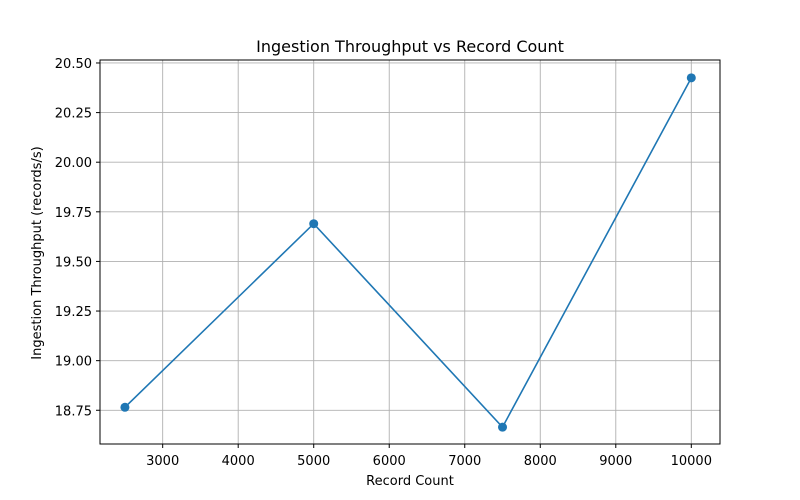 This screenshot has height=500, width=800. I want to click on x-axis-ticks: 3000 4000 5000 6000 7000 8000 9000 10000, so click(429, 456).